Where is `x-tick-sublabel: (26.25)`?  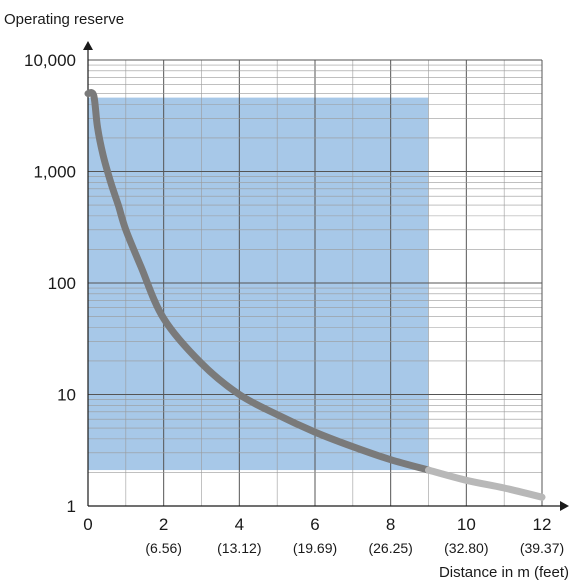 x-tick-sublabel: (26.25) is located at coordinates (390, 548).